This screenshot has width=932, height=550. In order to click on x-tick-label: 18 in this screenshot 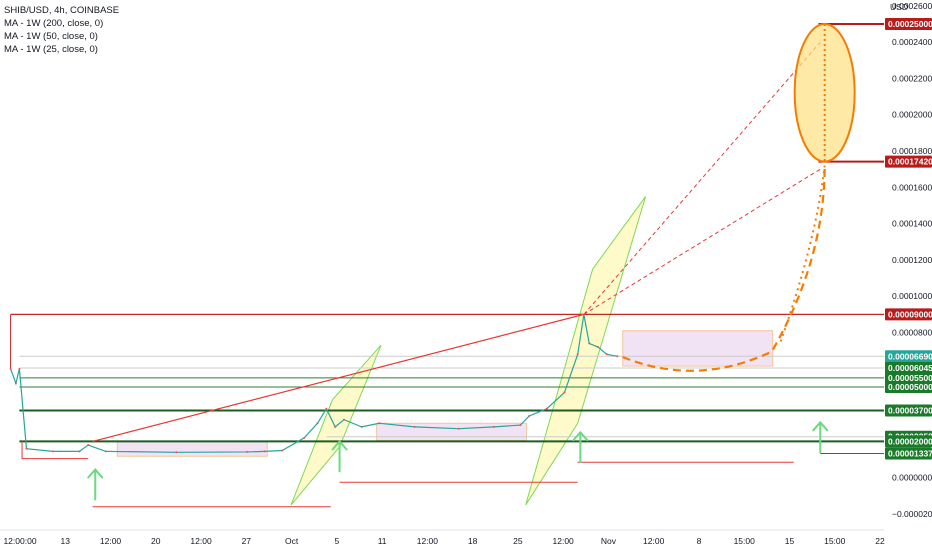, I will do `click(473, 541)`.